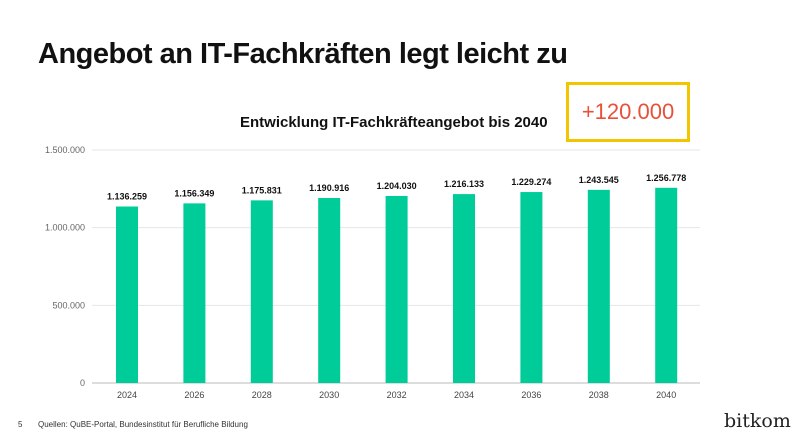  Describe the element at coordinates (82, 383) in the screenshot. I see `y-tick-label: 0` at that location.